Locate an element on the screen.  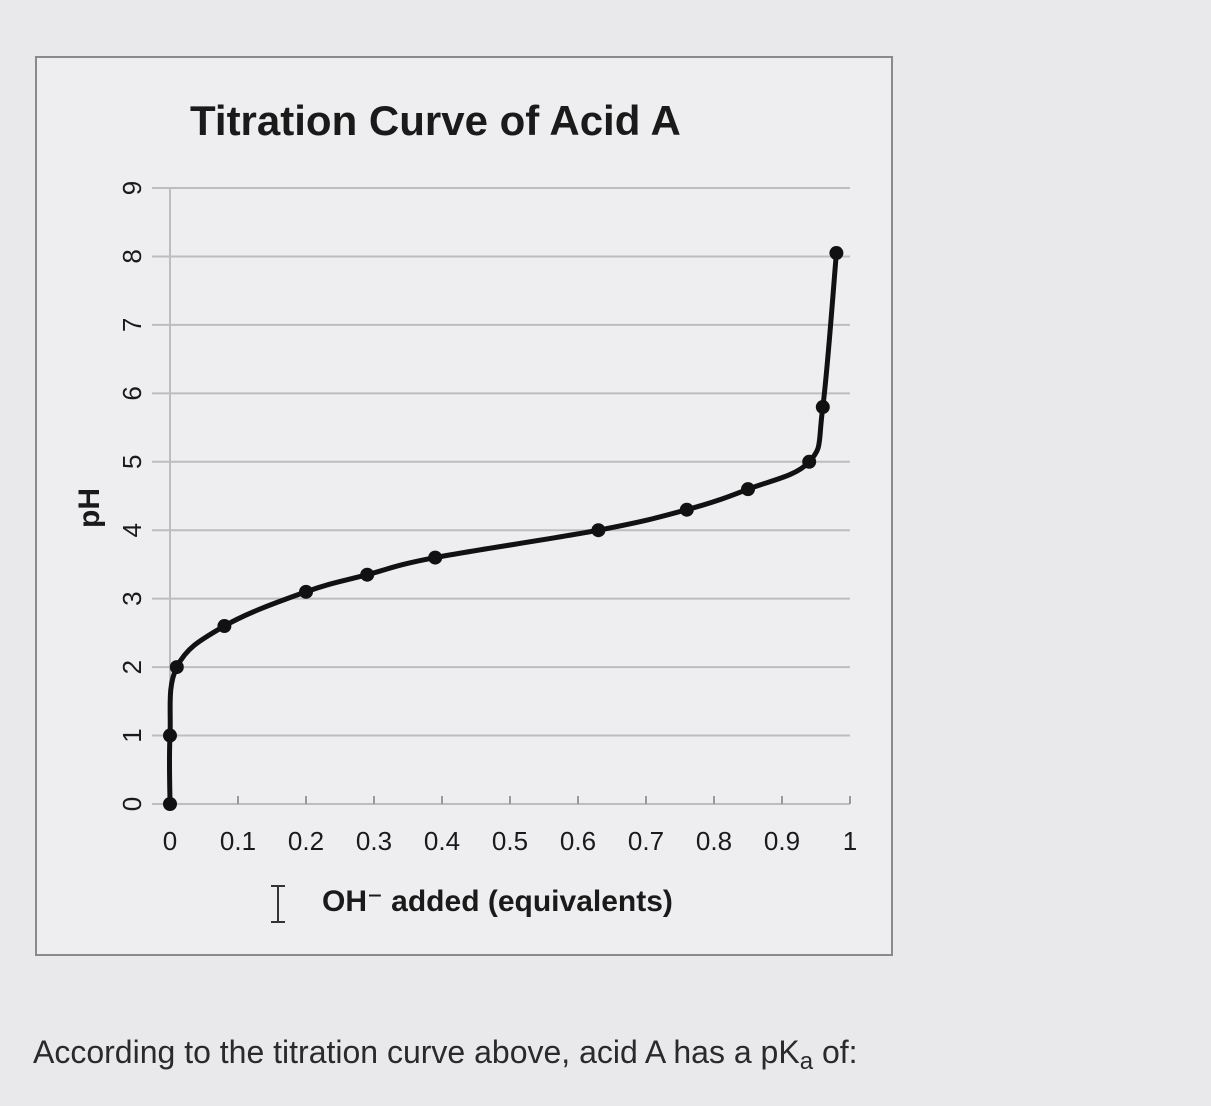
y-tick-label-3: 3 is located at coordinates (132, 598).